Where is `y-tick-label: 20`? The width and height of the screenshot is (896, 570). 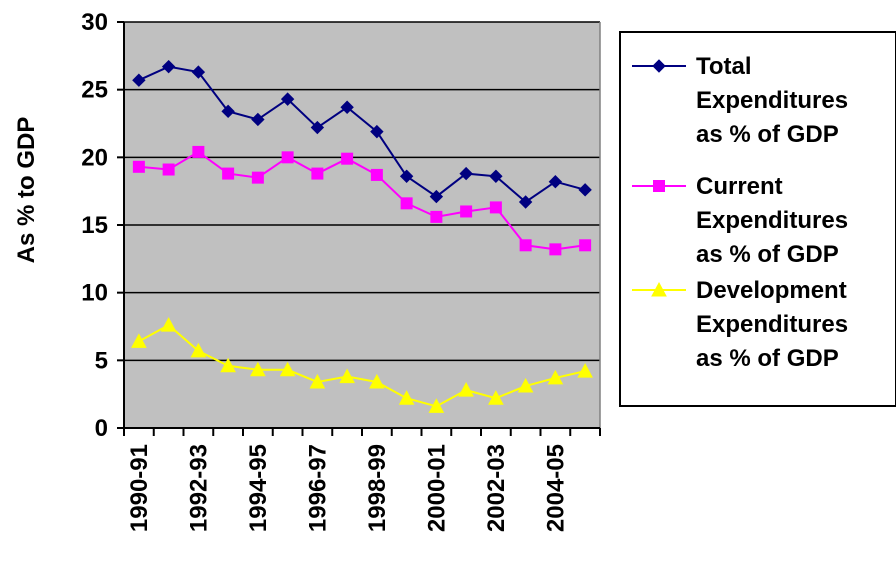 y-tick-label: 20 is located at coordinates (94, 157).